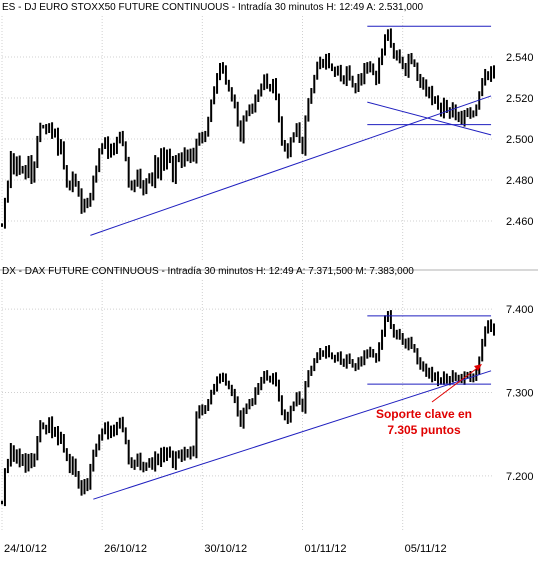  Describe the element at coordinates (520, 310) in the screenshot. I see `y-tick-label: 7.400` at that location.